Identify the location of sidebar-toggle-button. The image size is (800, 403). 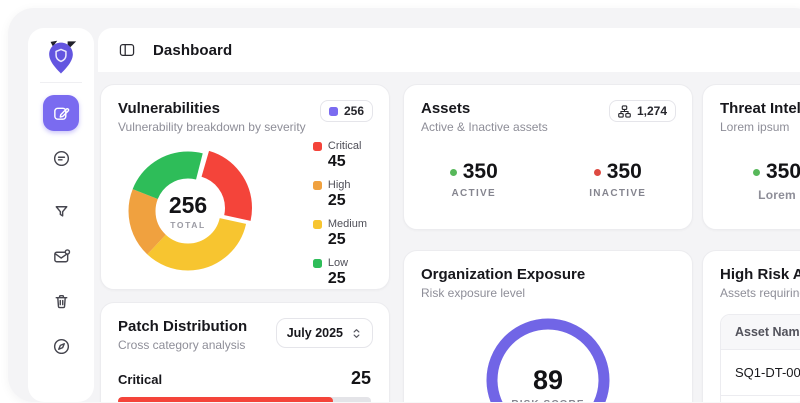
(127, 50).